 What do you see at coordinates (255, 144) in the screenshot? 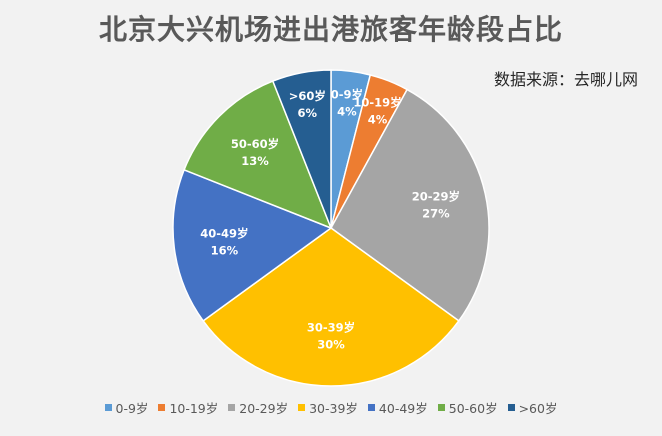
I see `slice-category-label: 50-60岁` at bounding box center [255, 144].